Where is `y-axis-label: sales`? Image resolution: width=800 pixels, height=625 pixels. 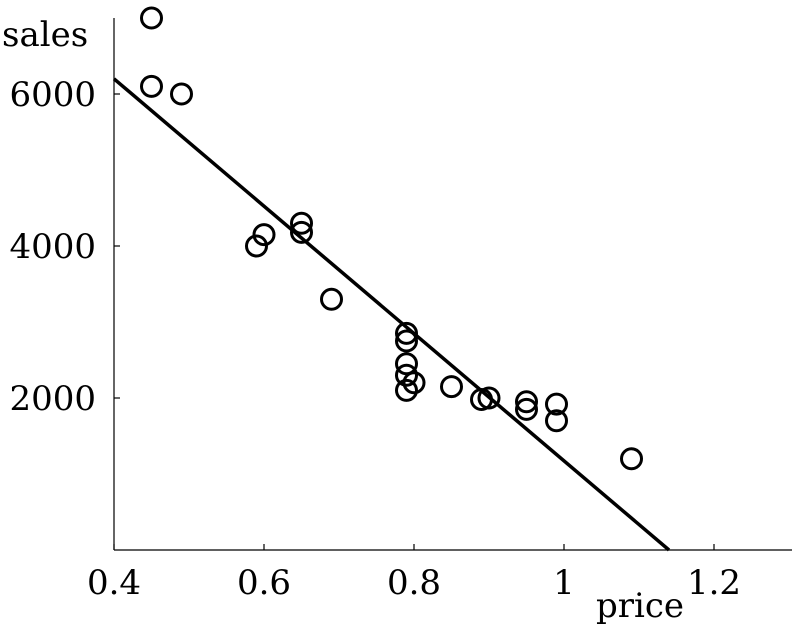 y-axis-label: sales is located at coordinates (45, 35).